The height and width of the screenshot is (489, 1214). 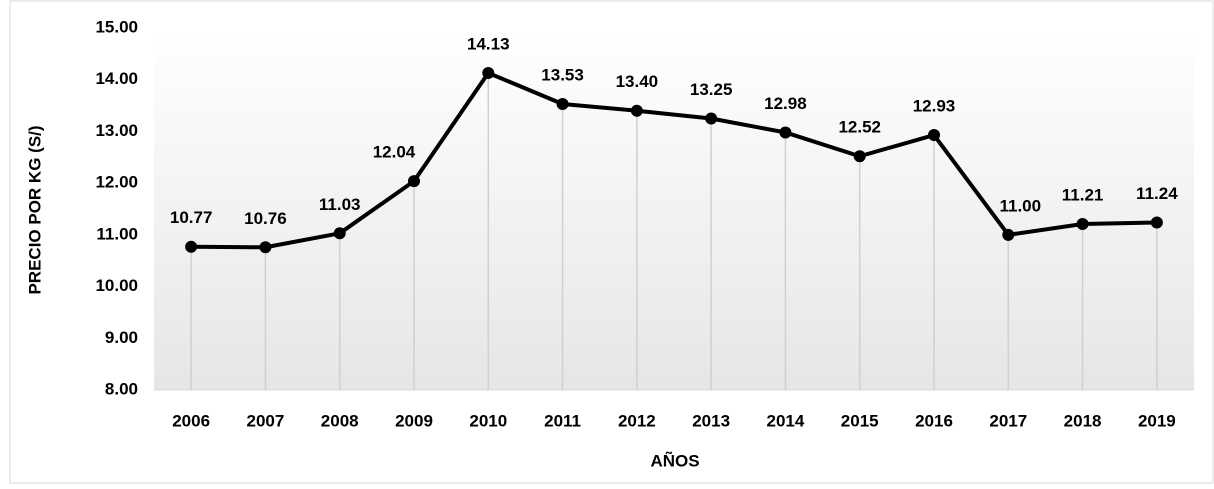 What do you see at coordinates (934, 420) in the screenshot?
I see `x-tick-label: 2016` at bounding box center [934, 420].